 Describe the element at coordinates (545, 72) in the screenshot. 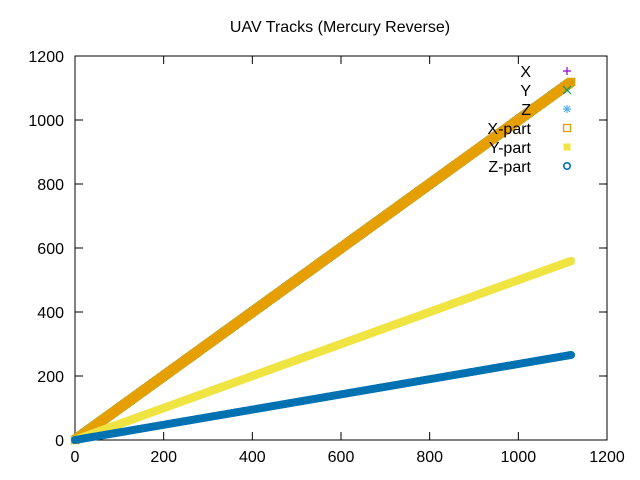

I see `legend-item: X` at that location.